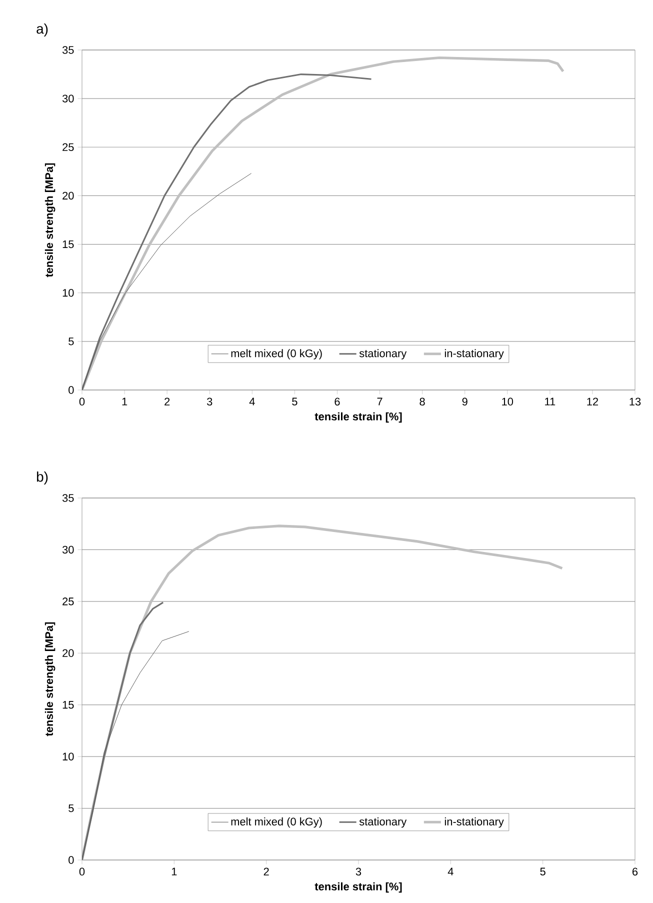 Image resolution: width=653 pixels, height=903 pixels. What do you see at coordinates (42, 477) in the screenshot?
I see `chart-title: b)` at bounding box center [42, 477].